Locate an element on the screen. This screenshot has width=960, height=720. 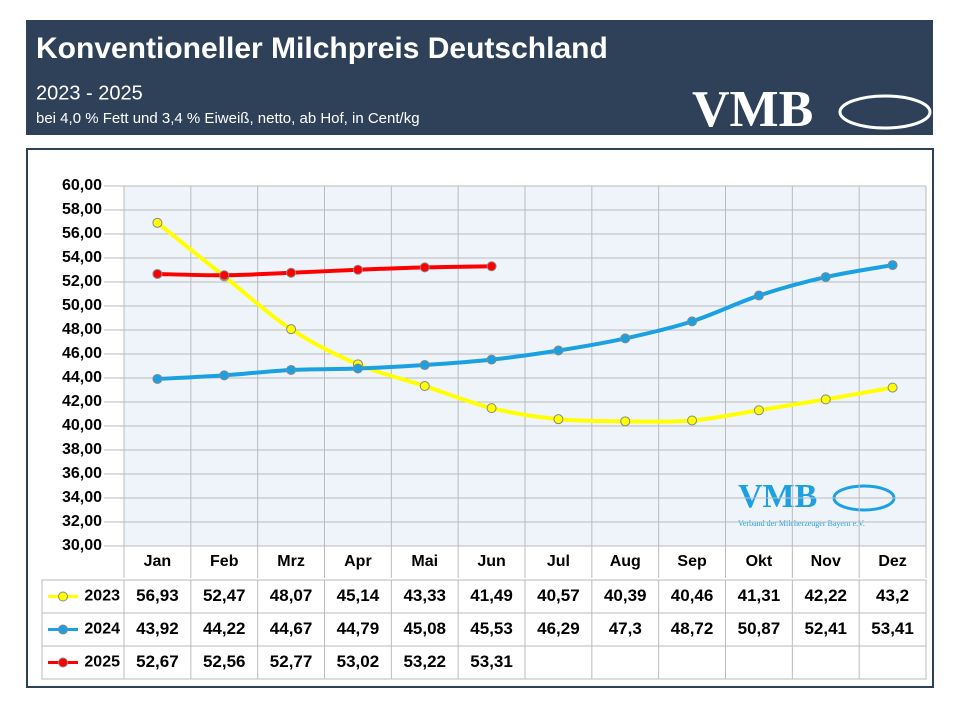
y-tick-label: 32,00 is located at coordinates (82, 521).